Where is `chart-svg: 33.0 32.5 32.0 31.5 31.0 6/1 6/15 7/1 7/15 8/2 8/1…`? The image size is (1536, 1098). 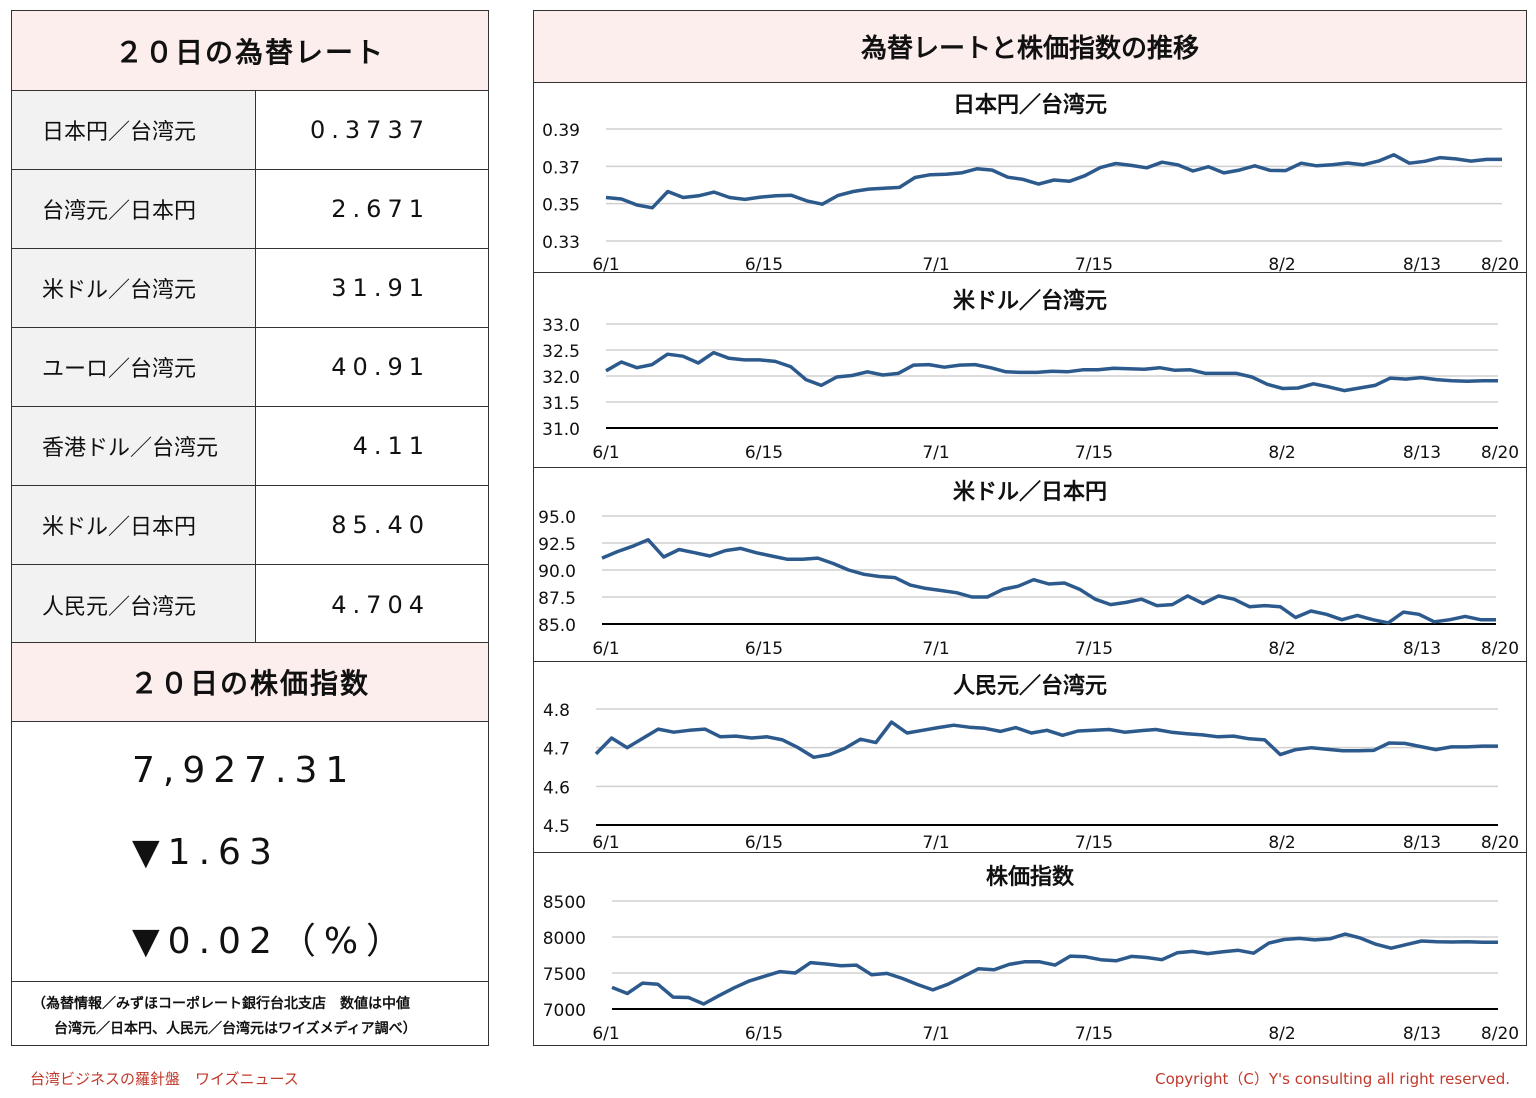
chart-svg: 33.0 32.5 32.0 31.5 31.0 6/1 6/15 7/1 7/15 8/2 8/1… is located at coordinates (1030, 389).